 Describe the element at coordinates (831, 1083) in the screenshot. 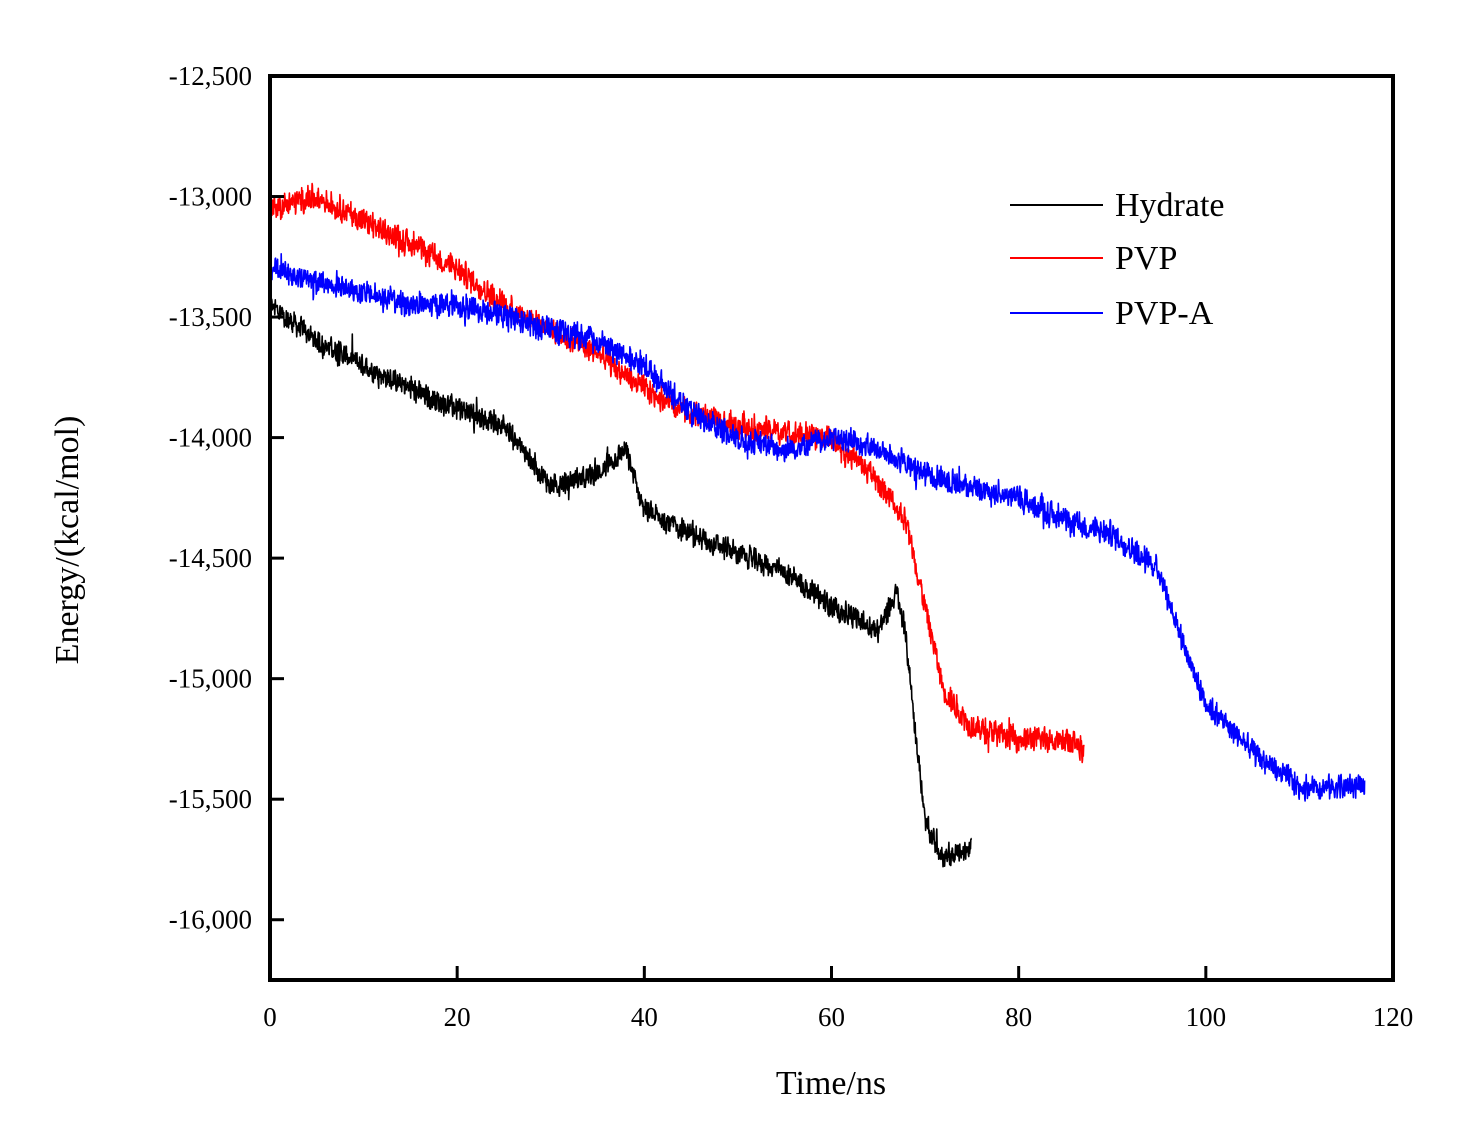

I see `x-axis-title: Time/ns` at that location.